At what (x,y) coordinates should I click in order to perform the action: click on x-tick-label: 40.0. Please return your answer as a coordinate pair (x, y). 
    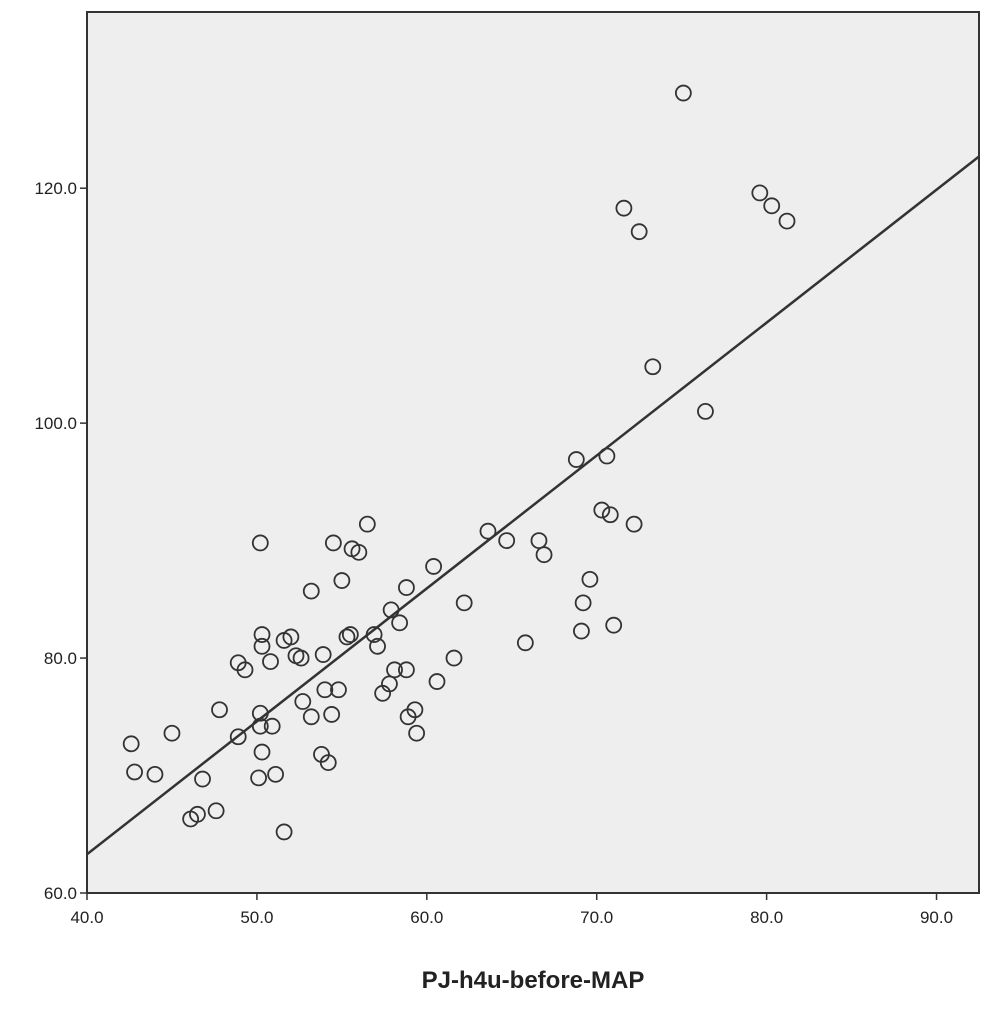
    Looking at the image, I should click on (86, 917).